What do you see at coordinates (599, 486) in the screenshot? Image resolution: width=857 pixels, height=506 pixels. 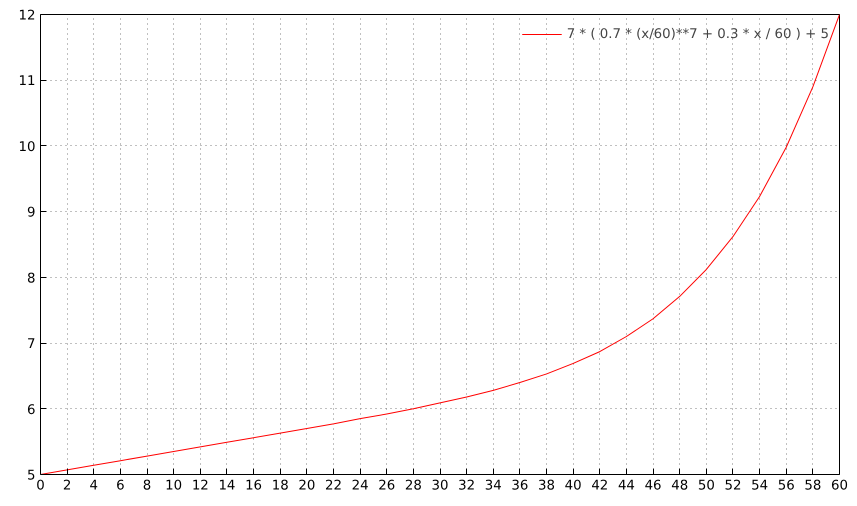 I see `x-tick-label: 42` at bounding box center [599, 486].